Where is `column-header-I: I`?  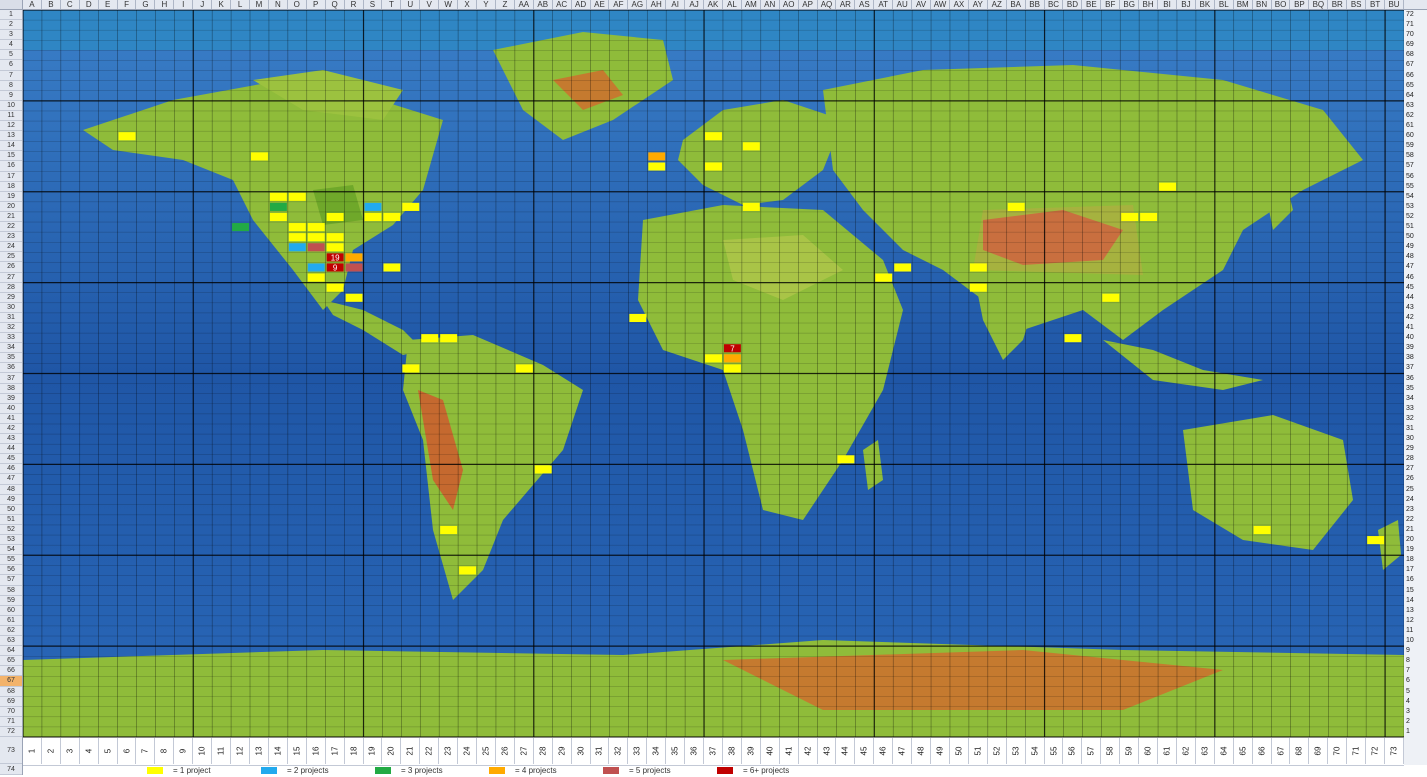 column-header-I: I is located at coordinates (184, 4).